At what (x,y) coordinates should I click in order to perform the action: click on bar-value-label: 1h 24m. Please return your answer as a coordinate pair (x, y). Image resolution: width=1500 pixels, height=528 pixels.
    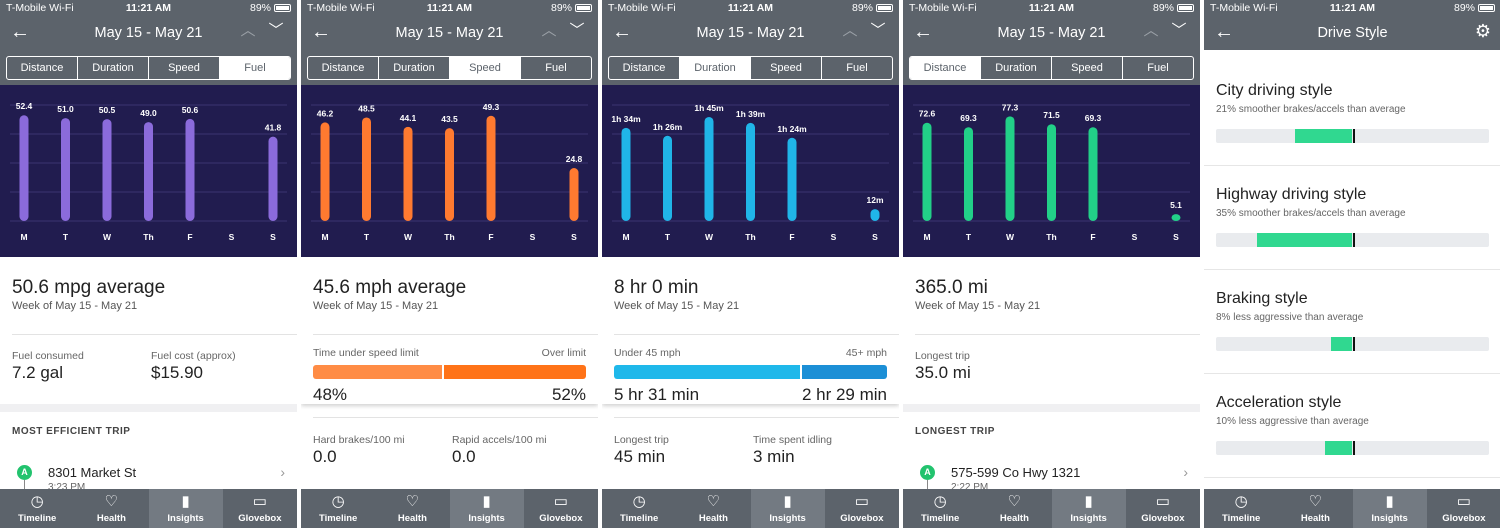
    Looking at the image, I should click on (792, 129).